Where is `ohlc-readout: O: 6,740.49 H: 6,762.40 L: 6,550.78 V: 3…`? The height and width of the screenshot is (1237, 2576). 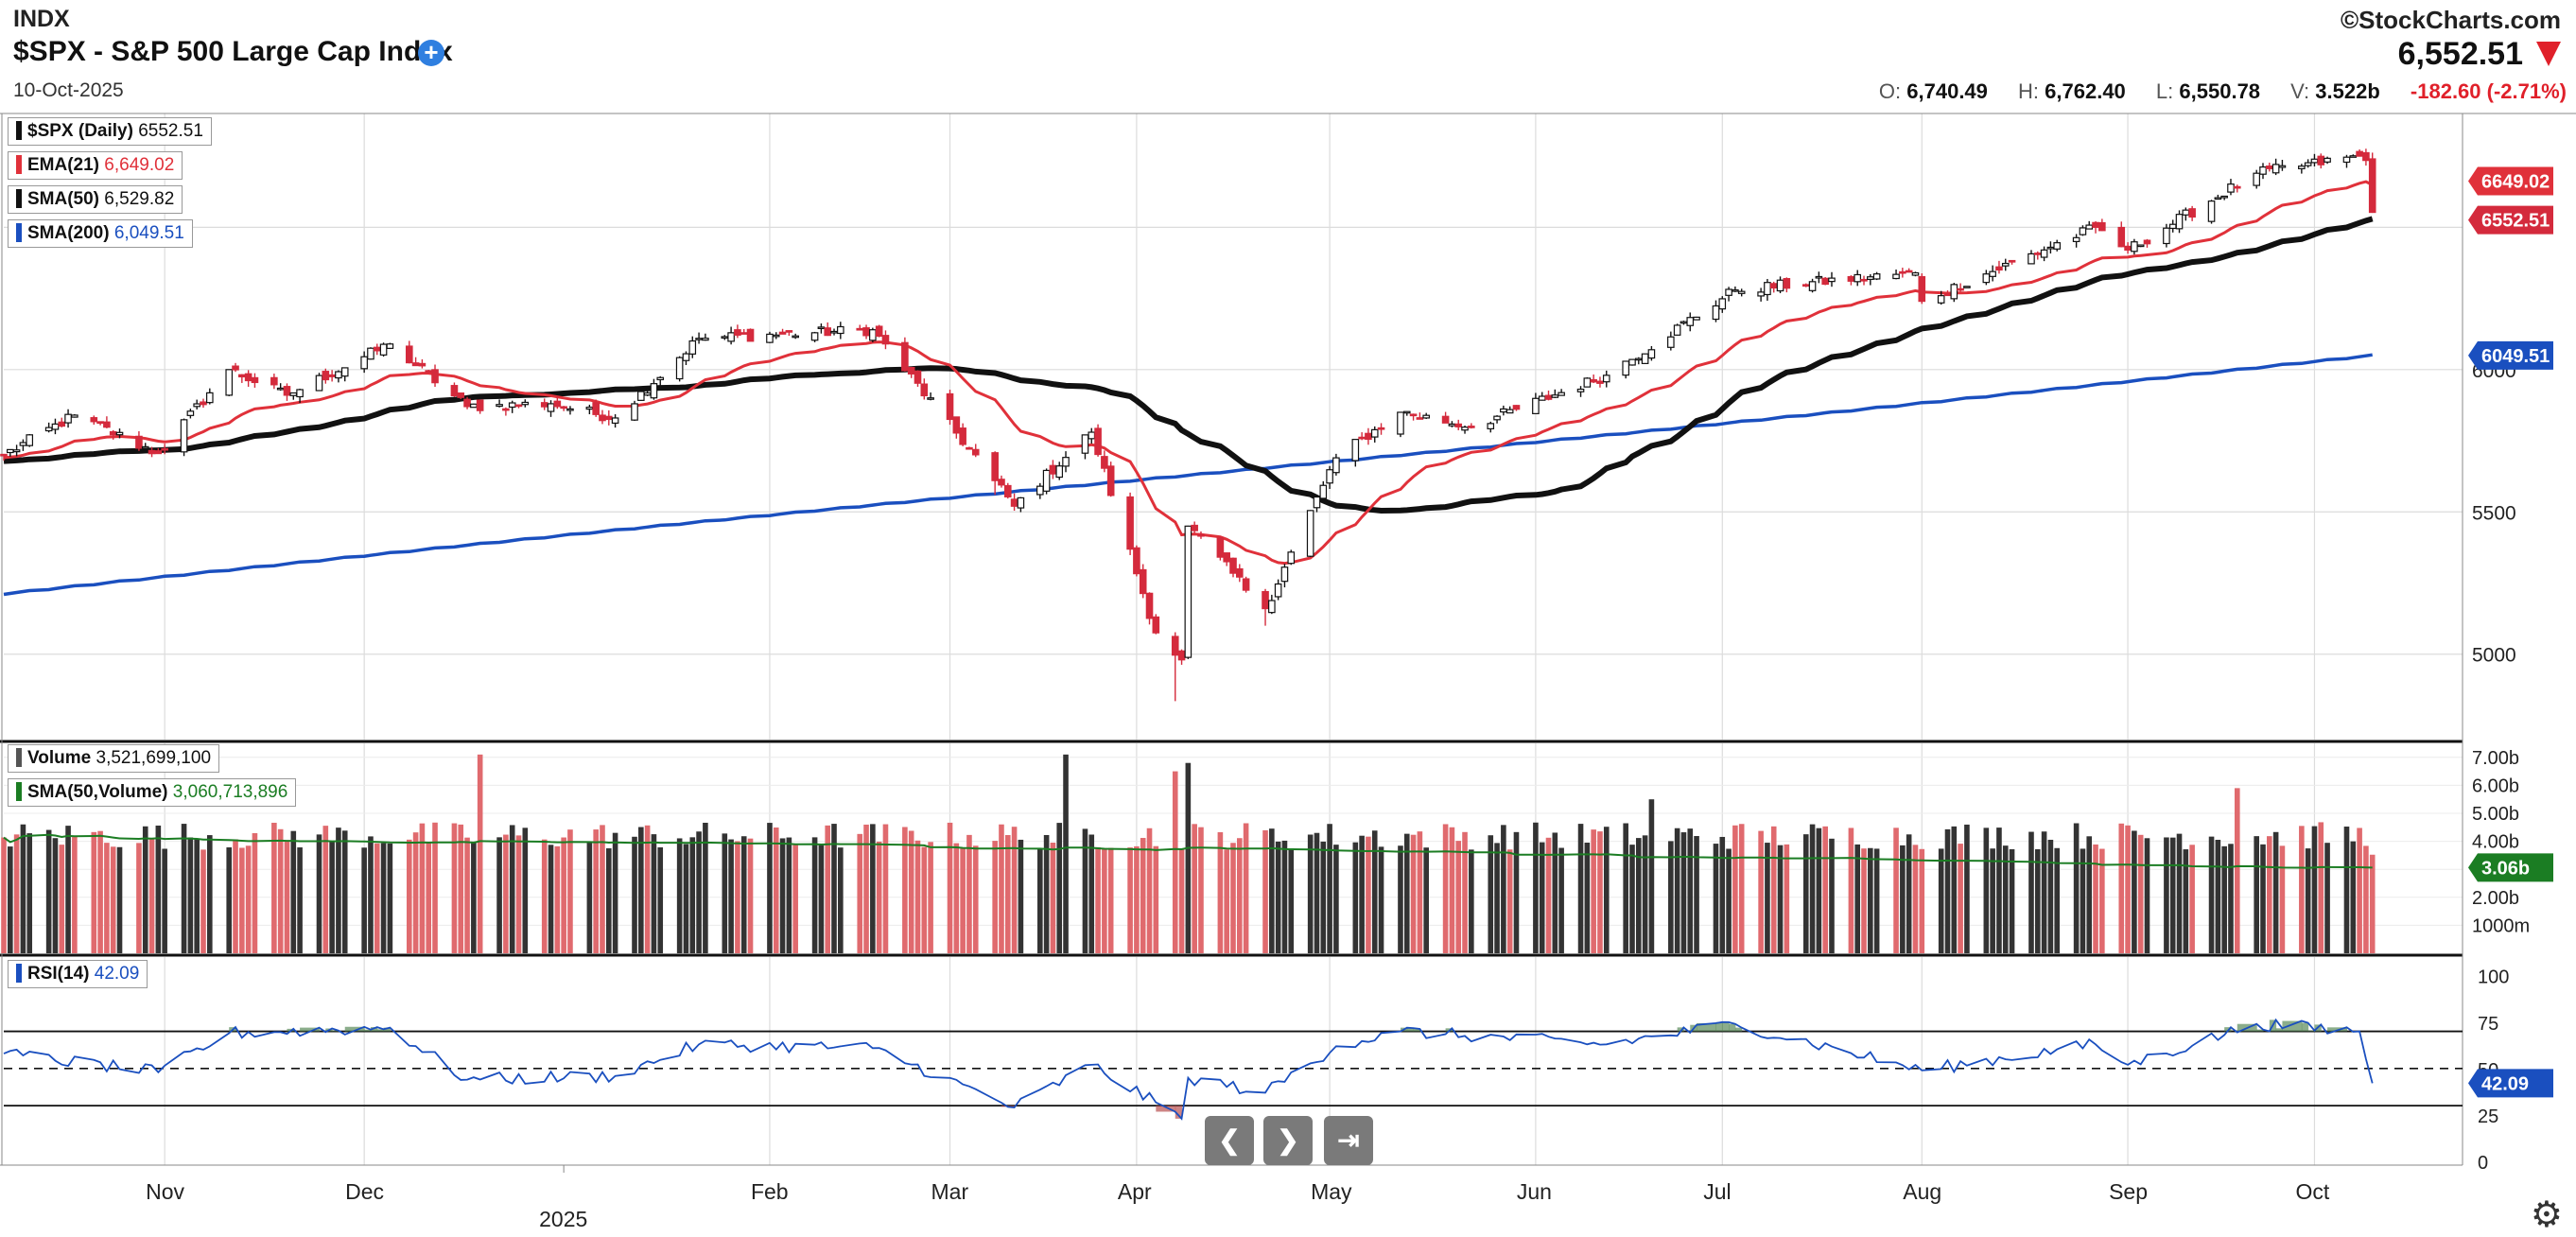
ohlc-readout: O: 6,740.49 H: 6,762.40 L: 6,550.78 V: 3… is located at coordinates (2223, 91).